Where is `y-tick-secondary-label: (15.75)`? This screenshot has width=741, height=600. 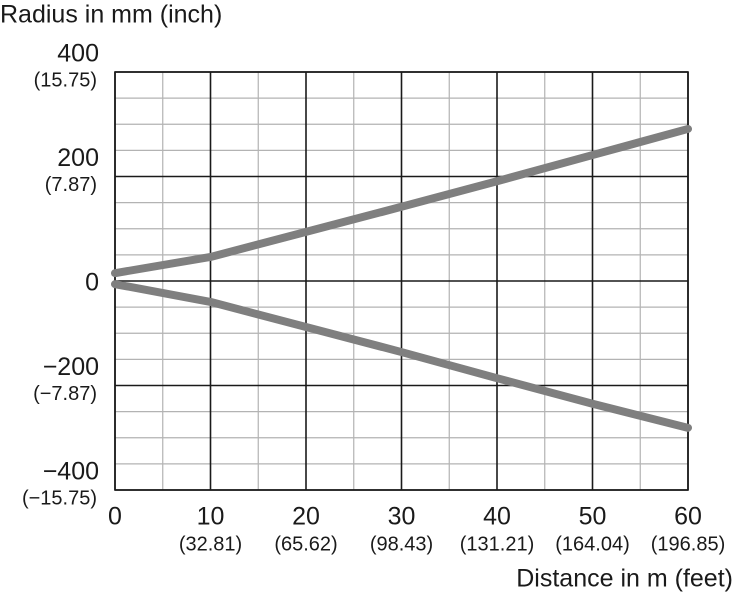 y-tick-secondary-label: (15.75) is located at coordinates (65, 80).